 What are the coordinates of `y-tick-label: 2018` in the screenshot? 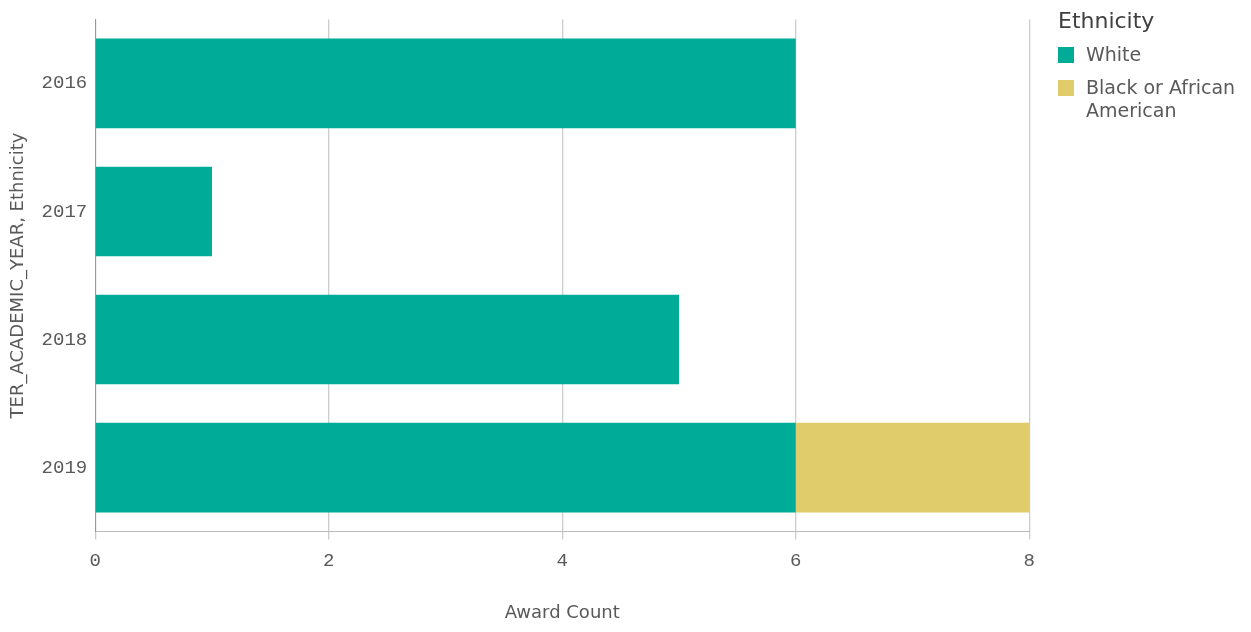 It's located at (64, 339).